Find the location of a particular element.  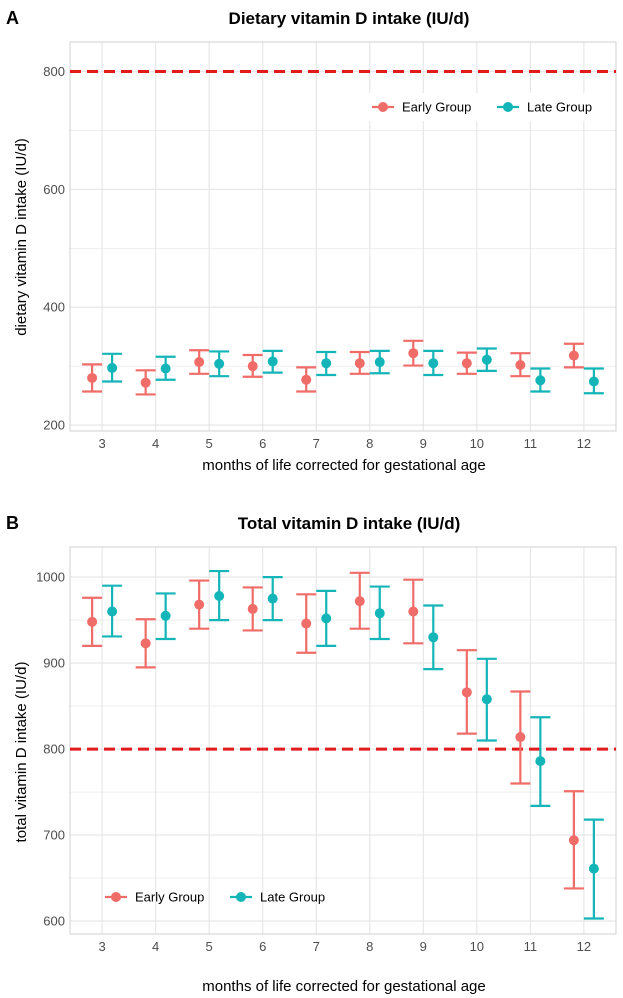

y-tick-label: 900 is located at coordinates (54, 663).